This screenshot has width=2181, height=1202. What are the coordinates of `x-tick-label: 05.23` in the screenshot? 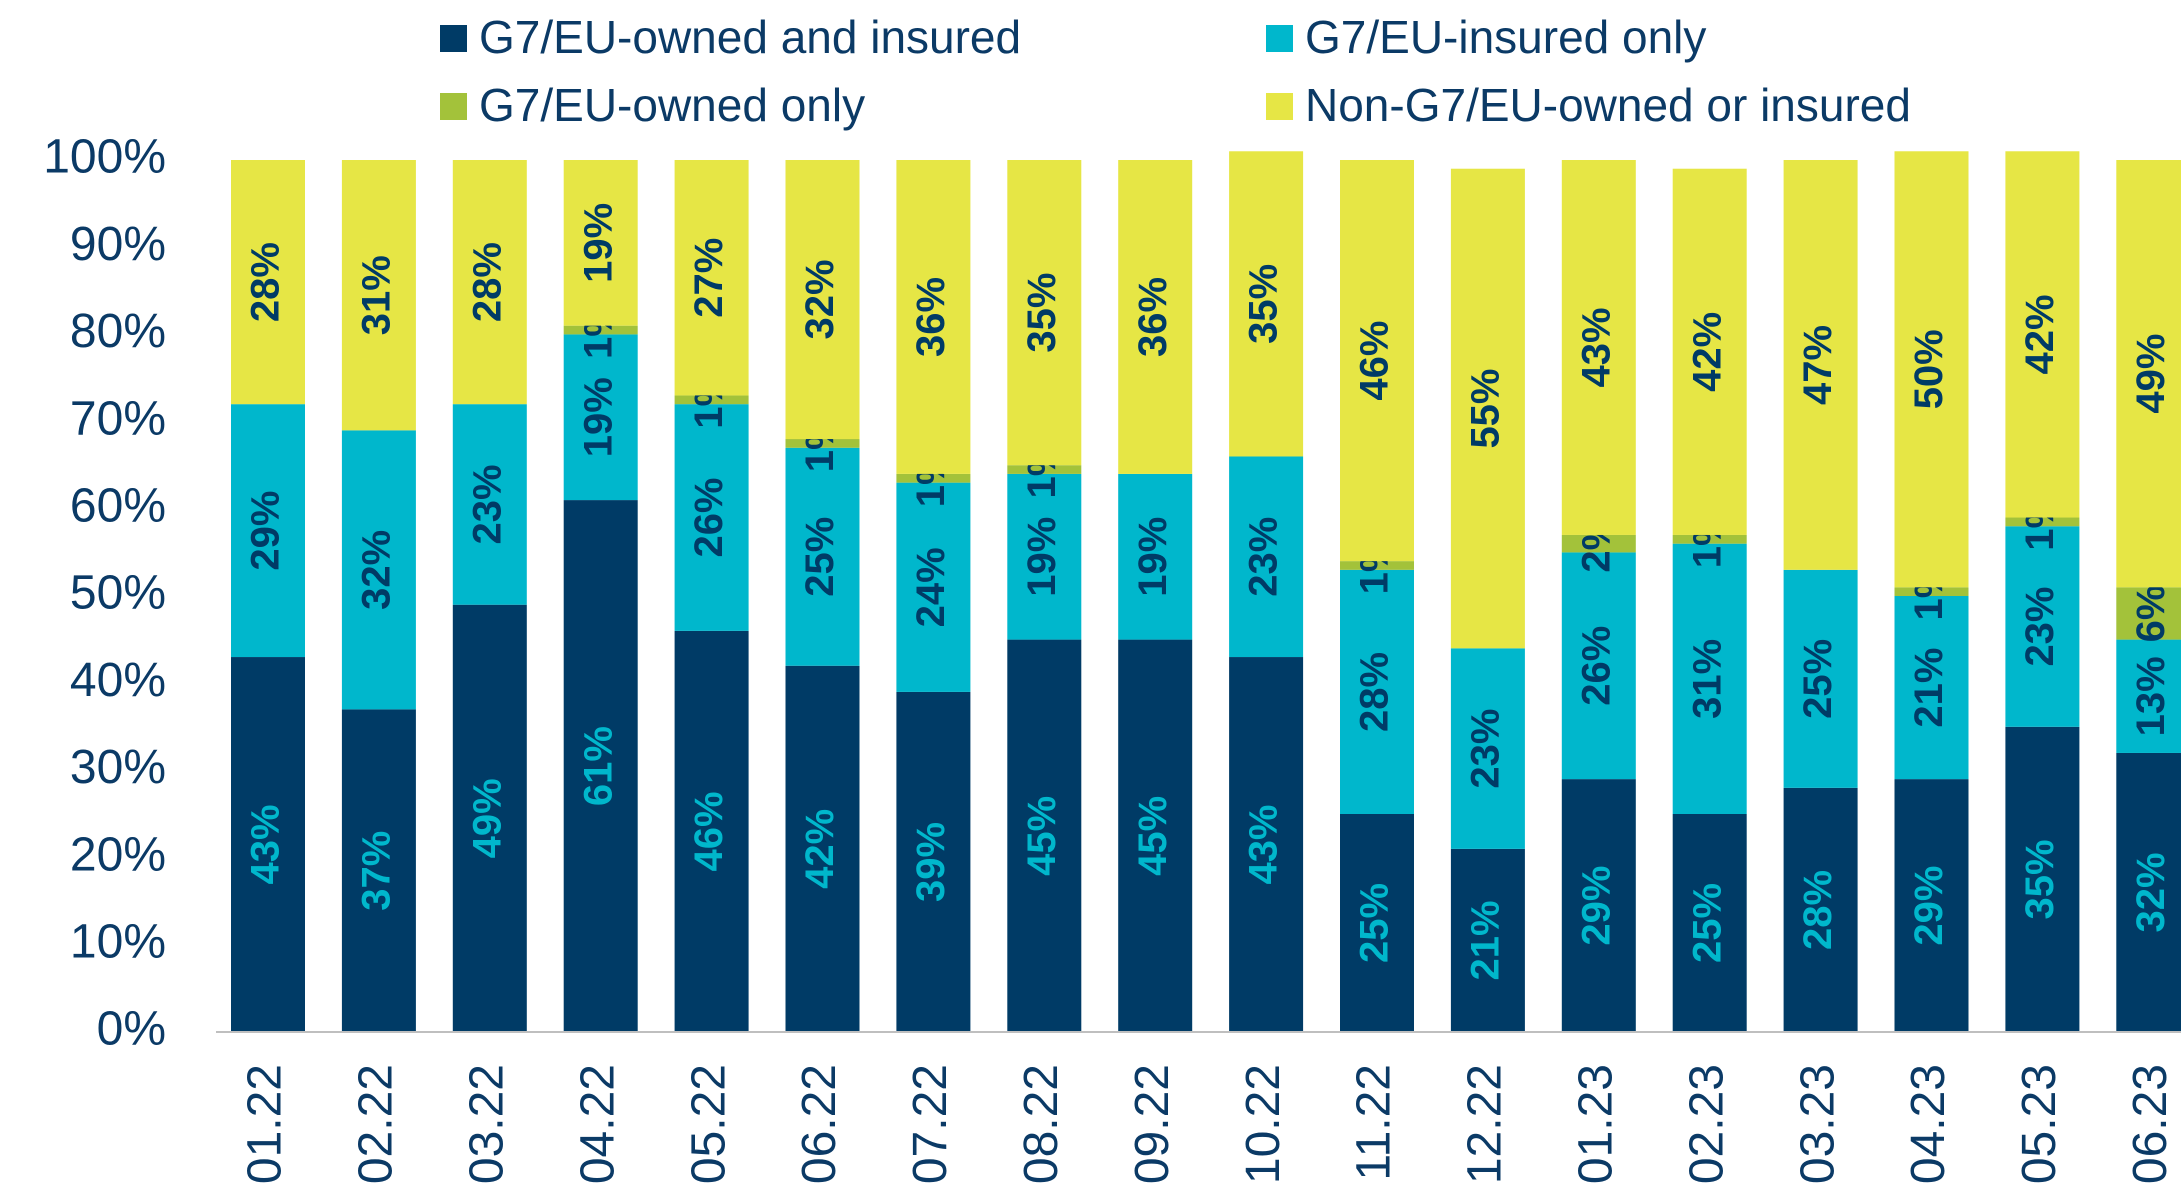 It's located at (2039, 1124).